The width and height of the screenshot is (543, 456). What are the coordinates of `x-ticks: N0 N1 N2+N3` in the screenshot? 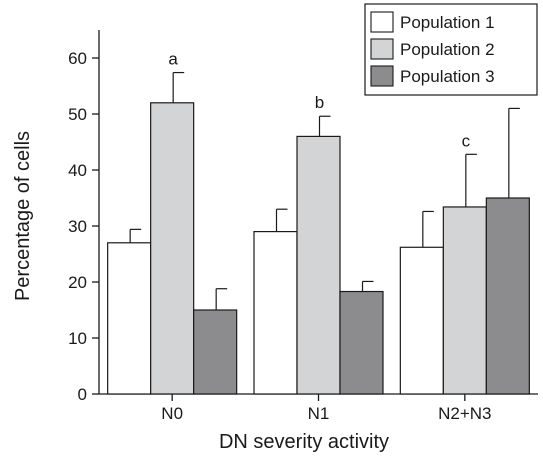 It's located at (326, 408).